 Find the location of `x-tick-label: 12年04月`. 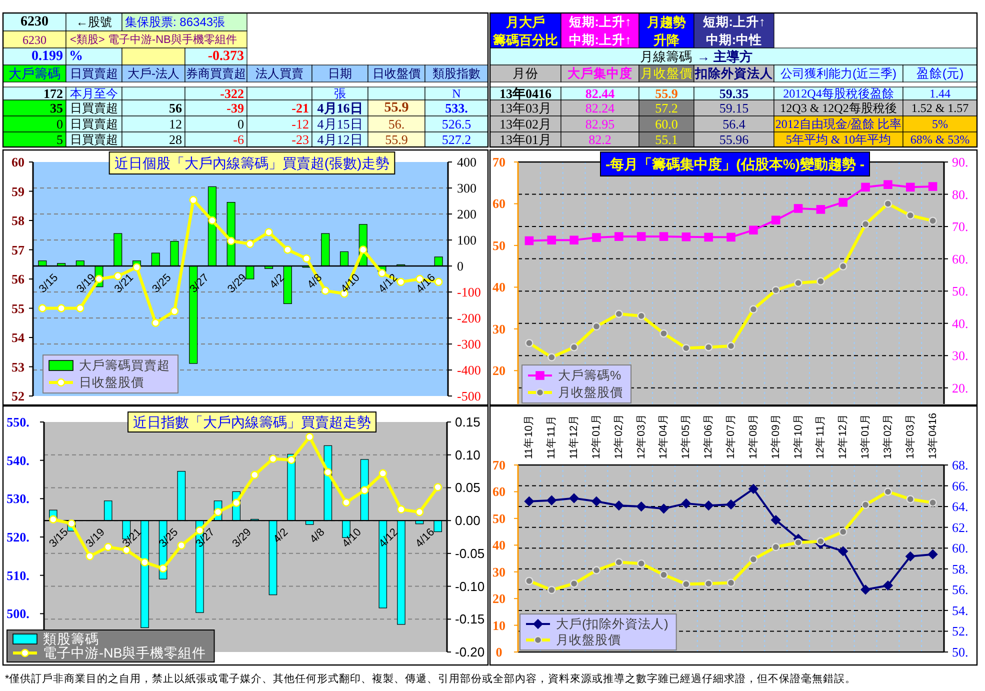

x-tick-label: 12年04月 is located at coordinates (664, 436).